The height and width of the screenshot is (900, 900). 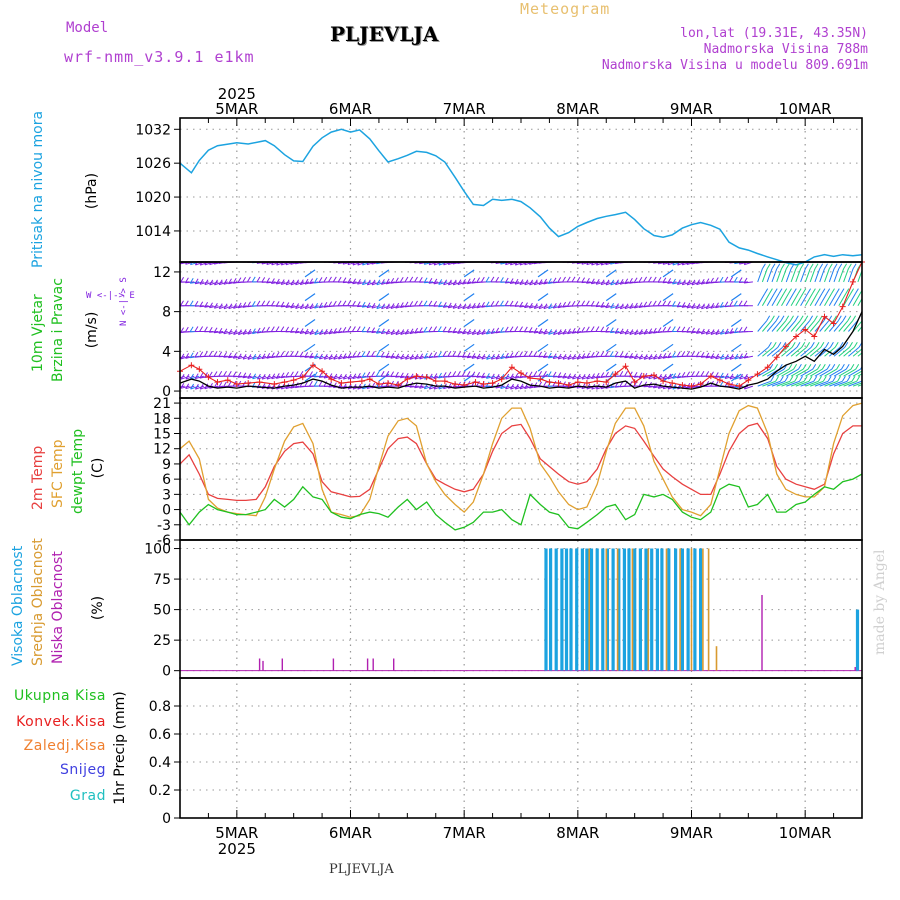 I want to click on y-tick-label: 0.8, so click(x=160, y=707).